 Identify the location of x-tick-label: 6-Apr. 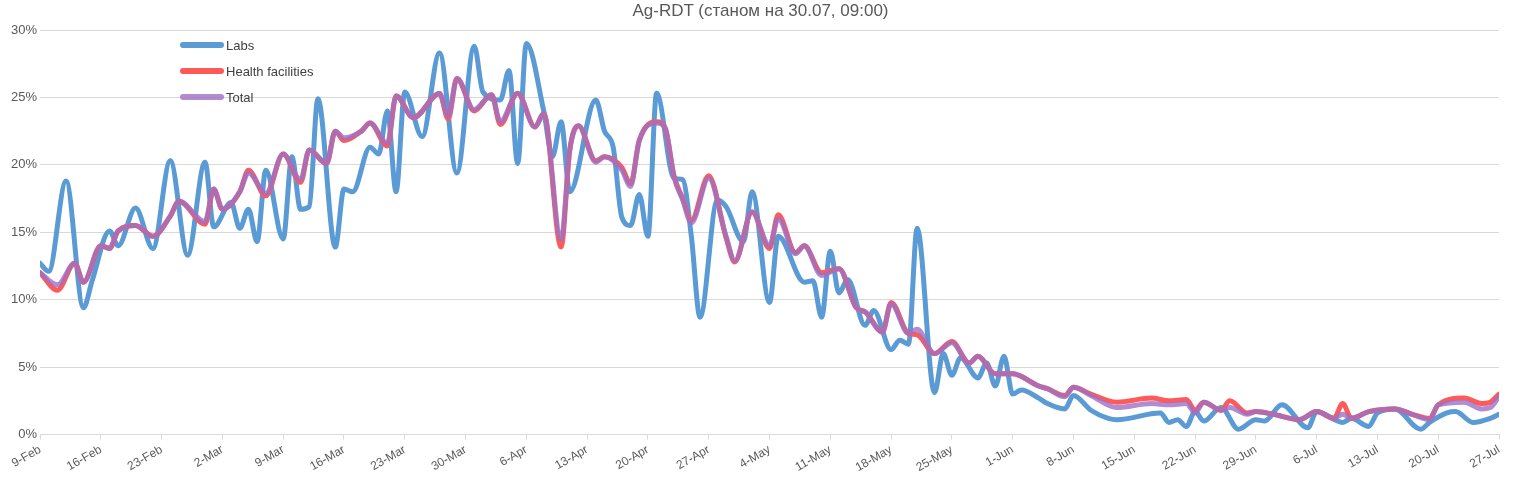
(513, 455).